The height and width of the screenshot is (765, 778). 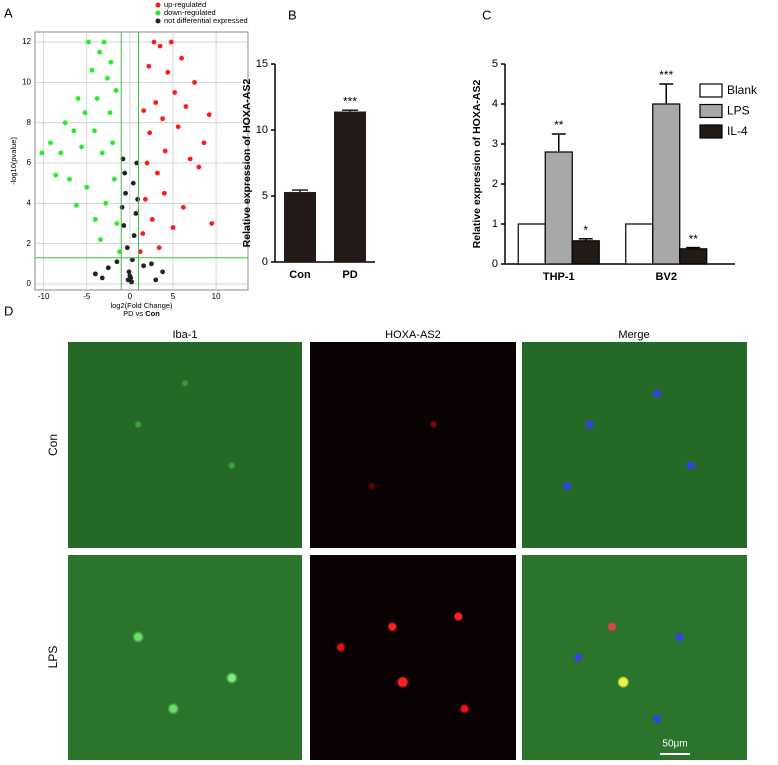 What do you see at coordinates (413, 335) in the screenshot?
I see `column-label: HOXA-AS2` at bounding box center [413, 335].